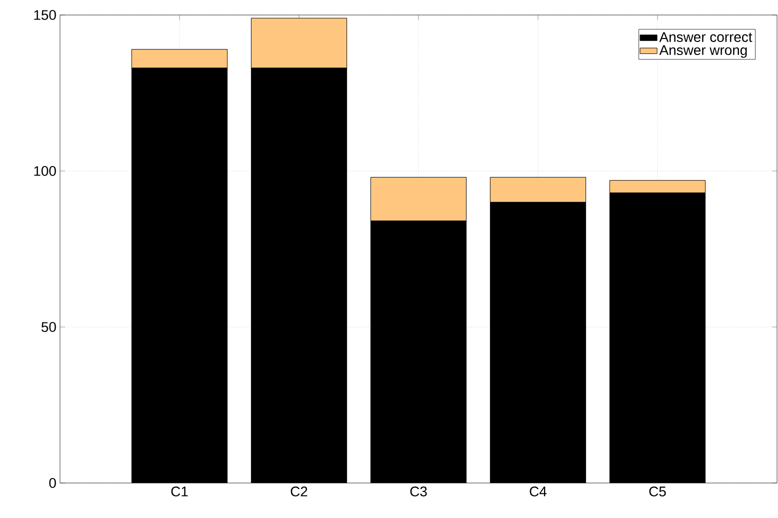 The width and height of the screenshot is (778, 518). I want to click on y-tick-label: 50, so click(49, 327).